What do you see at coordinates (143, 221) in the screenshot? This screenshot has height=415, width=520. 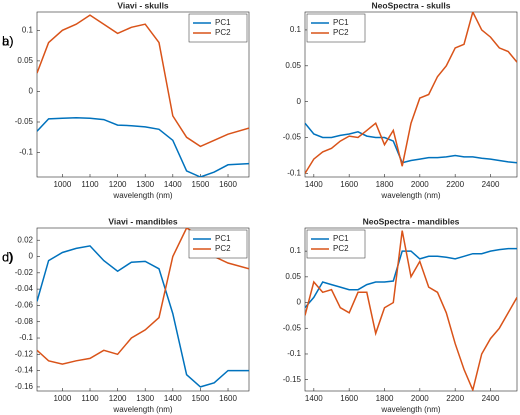 I see `chart-title: Viavi - mandibles` at bounding box center [143, 221].